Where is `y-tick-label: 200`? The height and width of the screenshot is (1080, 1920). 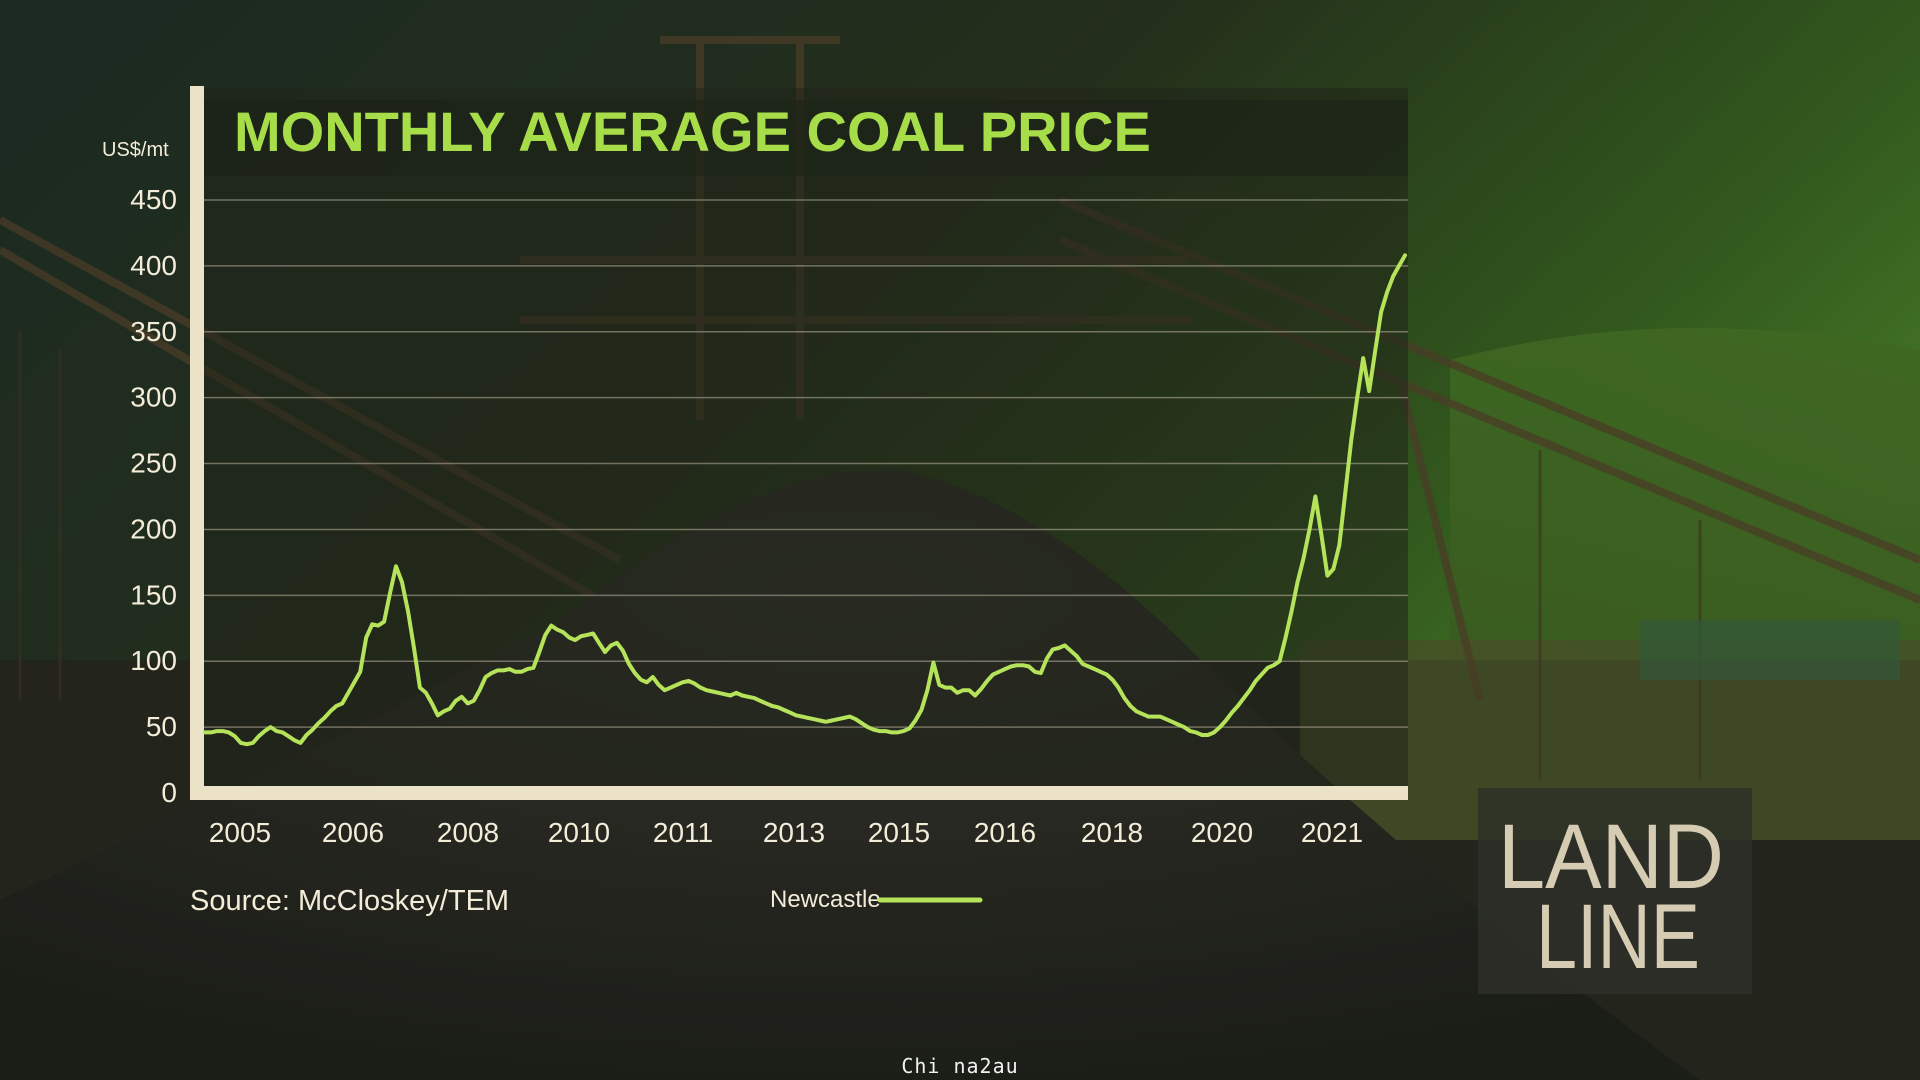 y-tick-label: 200 is located at coordinates (153, 528).